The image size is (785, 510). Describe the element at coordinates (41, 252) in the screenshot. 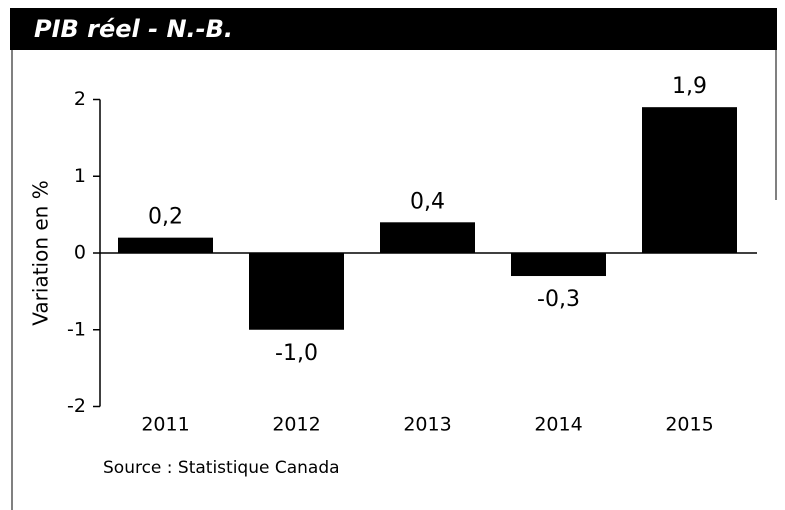

I see `y-axis-label: Variation en %` at that location.